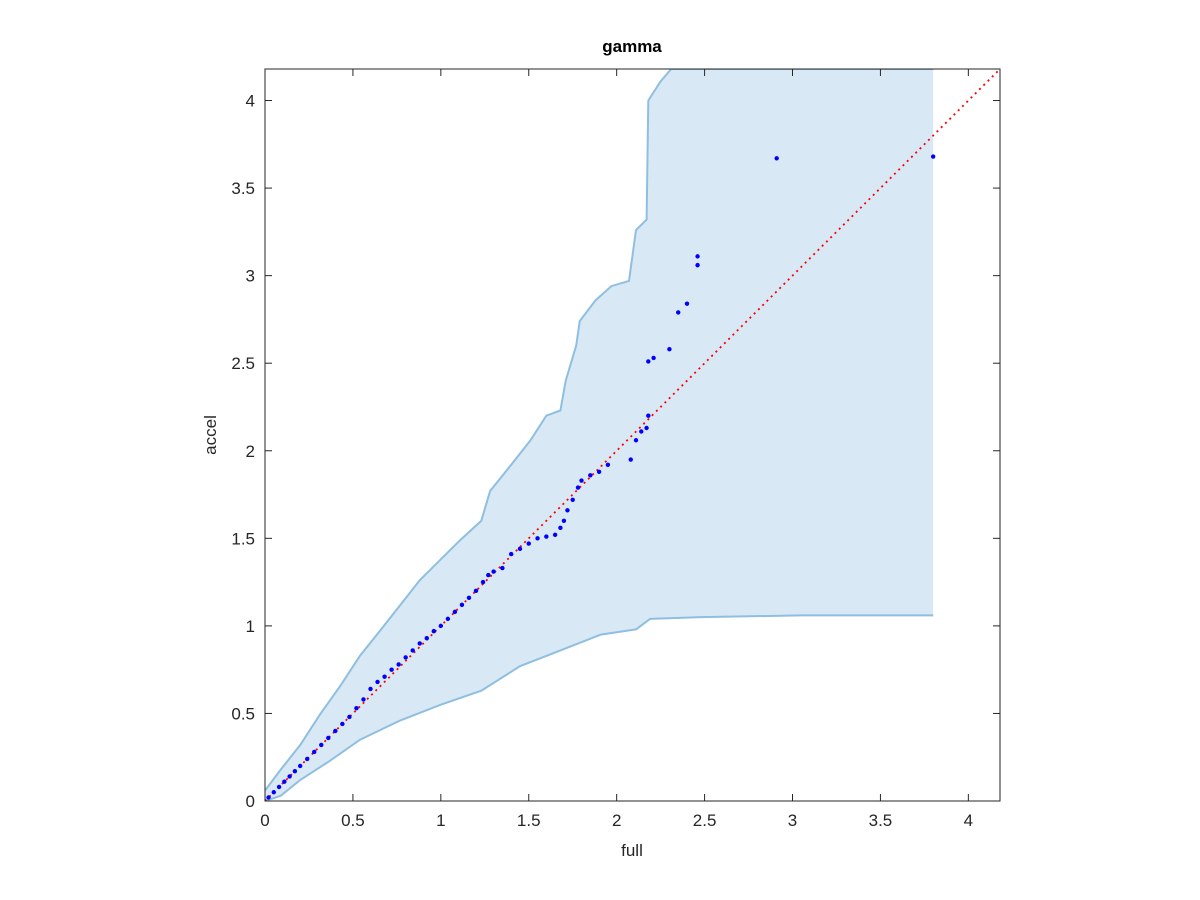 Image resolution: width=1200 pixels, height=900 pixels. I want to click on x-tick-label: 2.5, so click(705, 820).